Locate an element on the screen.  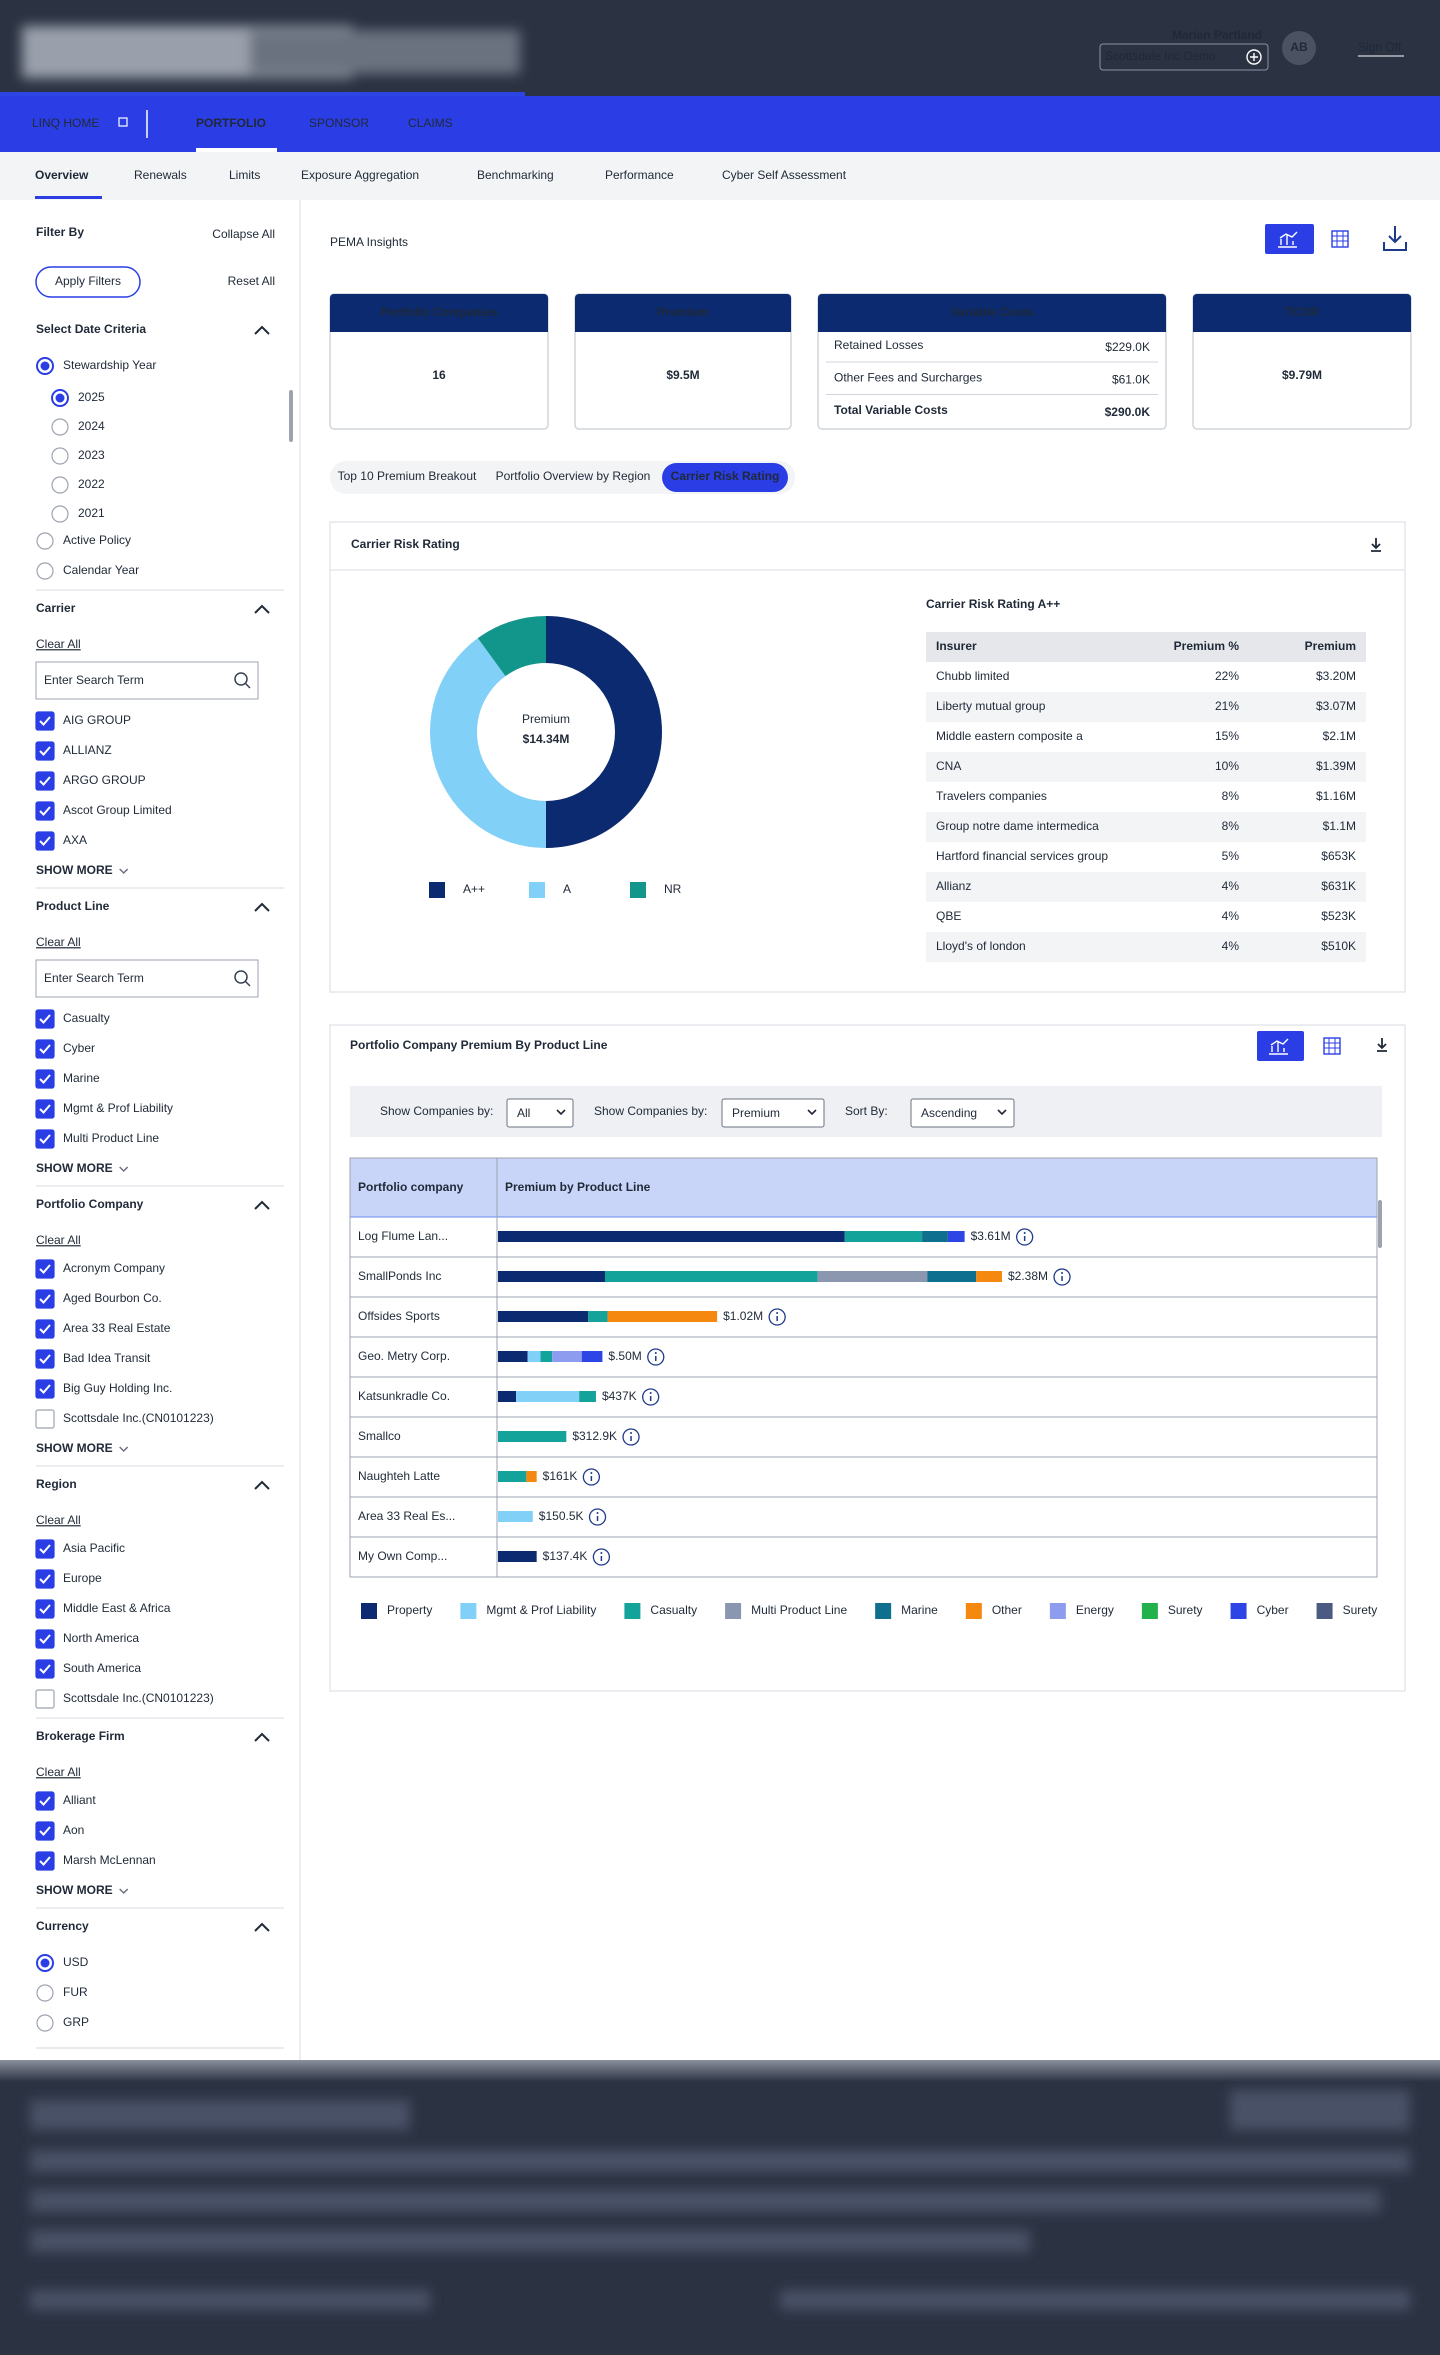
legend-label: Other is located at coordinates (1007, 1610).